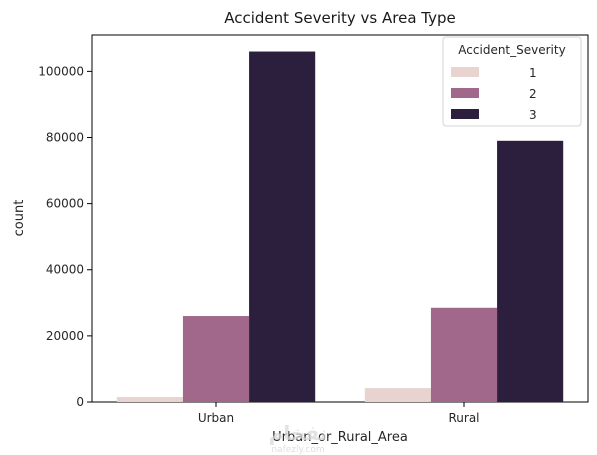 The height and width of the screenshot is (455, 597). Describe the element at coordinates (65, 336) in the screenshot. I see `y-tick-label: 20000` at that location.